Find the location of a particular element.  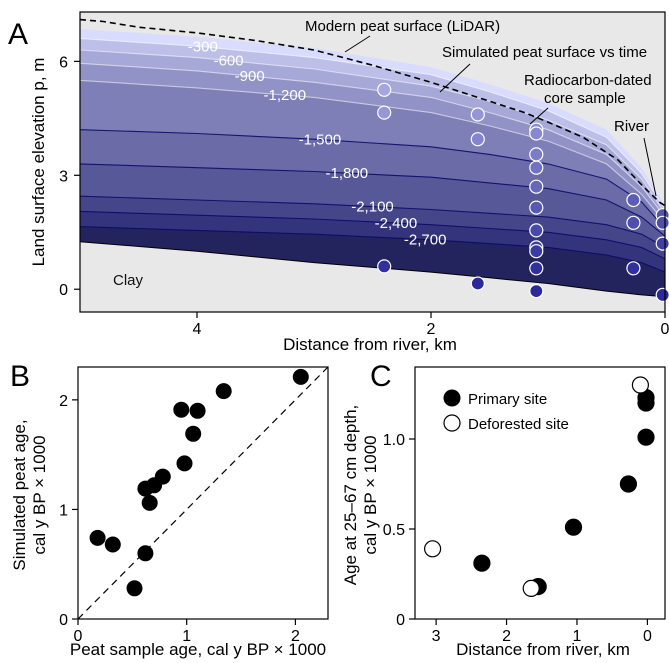

panel-c-ylabel-line2: cal y BP × 1000 is located at coordinates (370, 494).